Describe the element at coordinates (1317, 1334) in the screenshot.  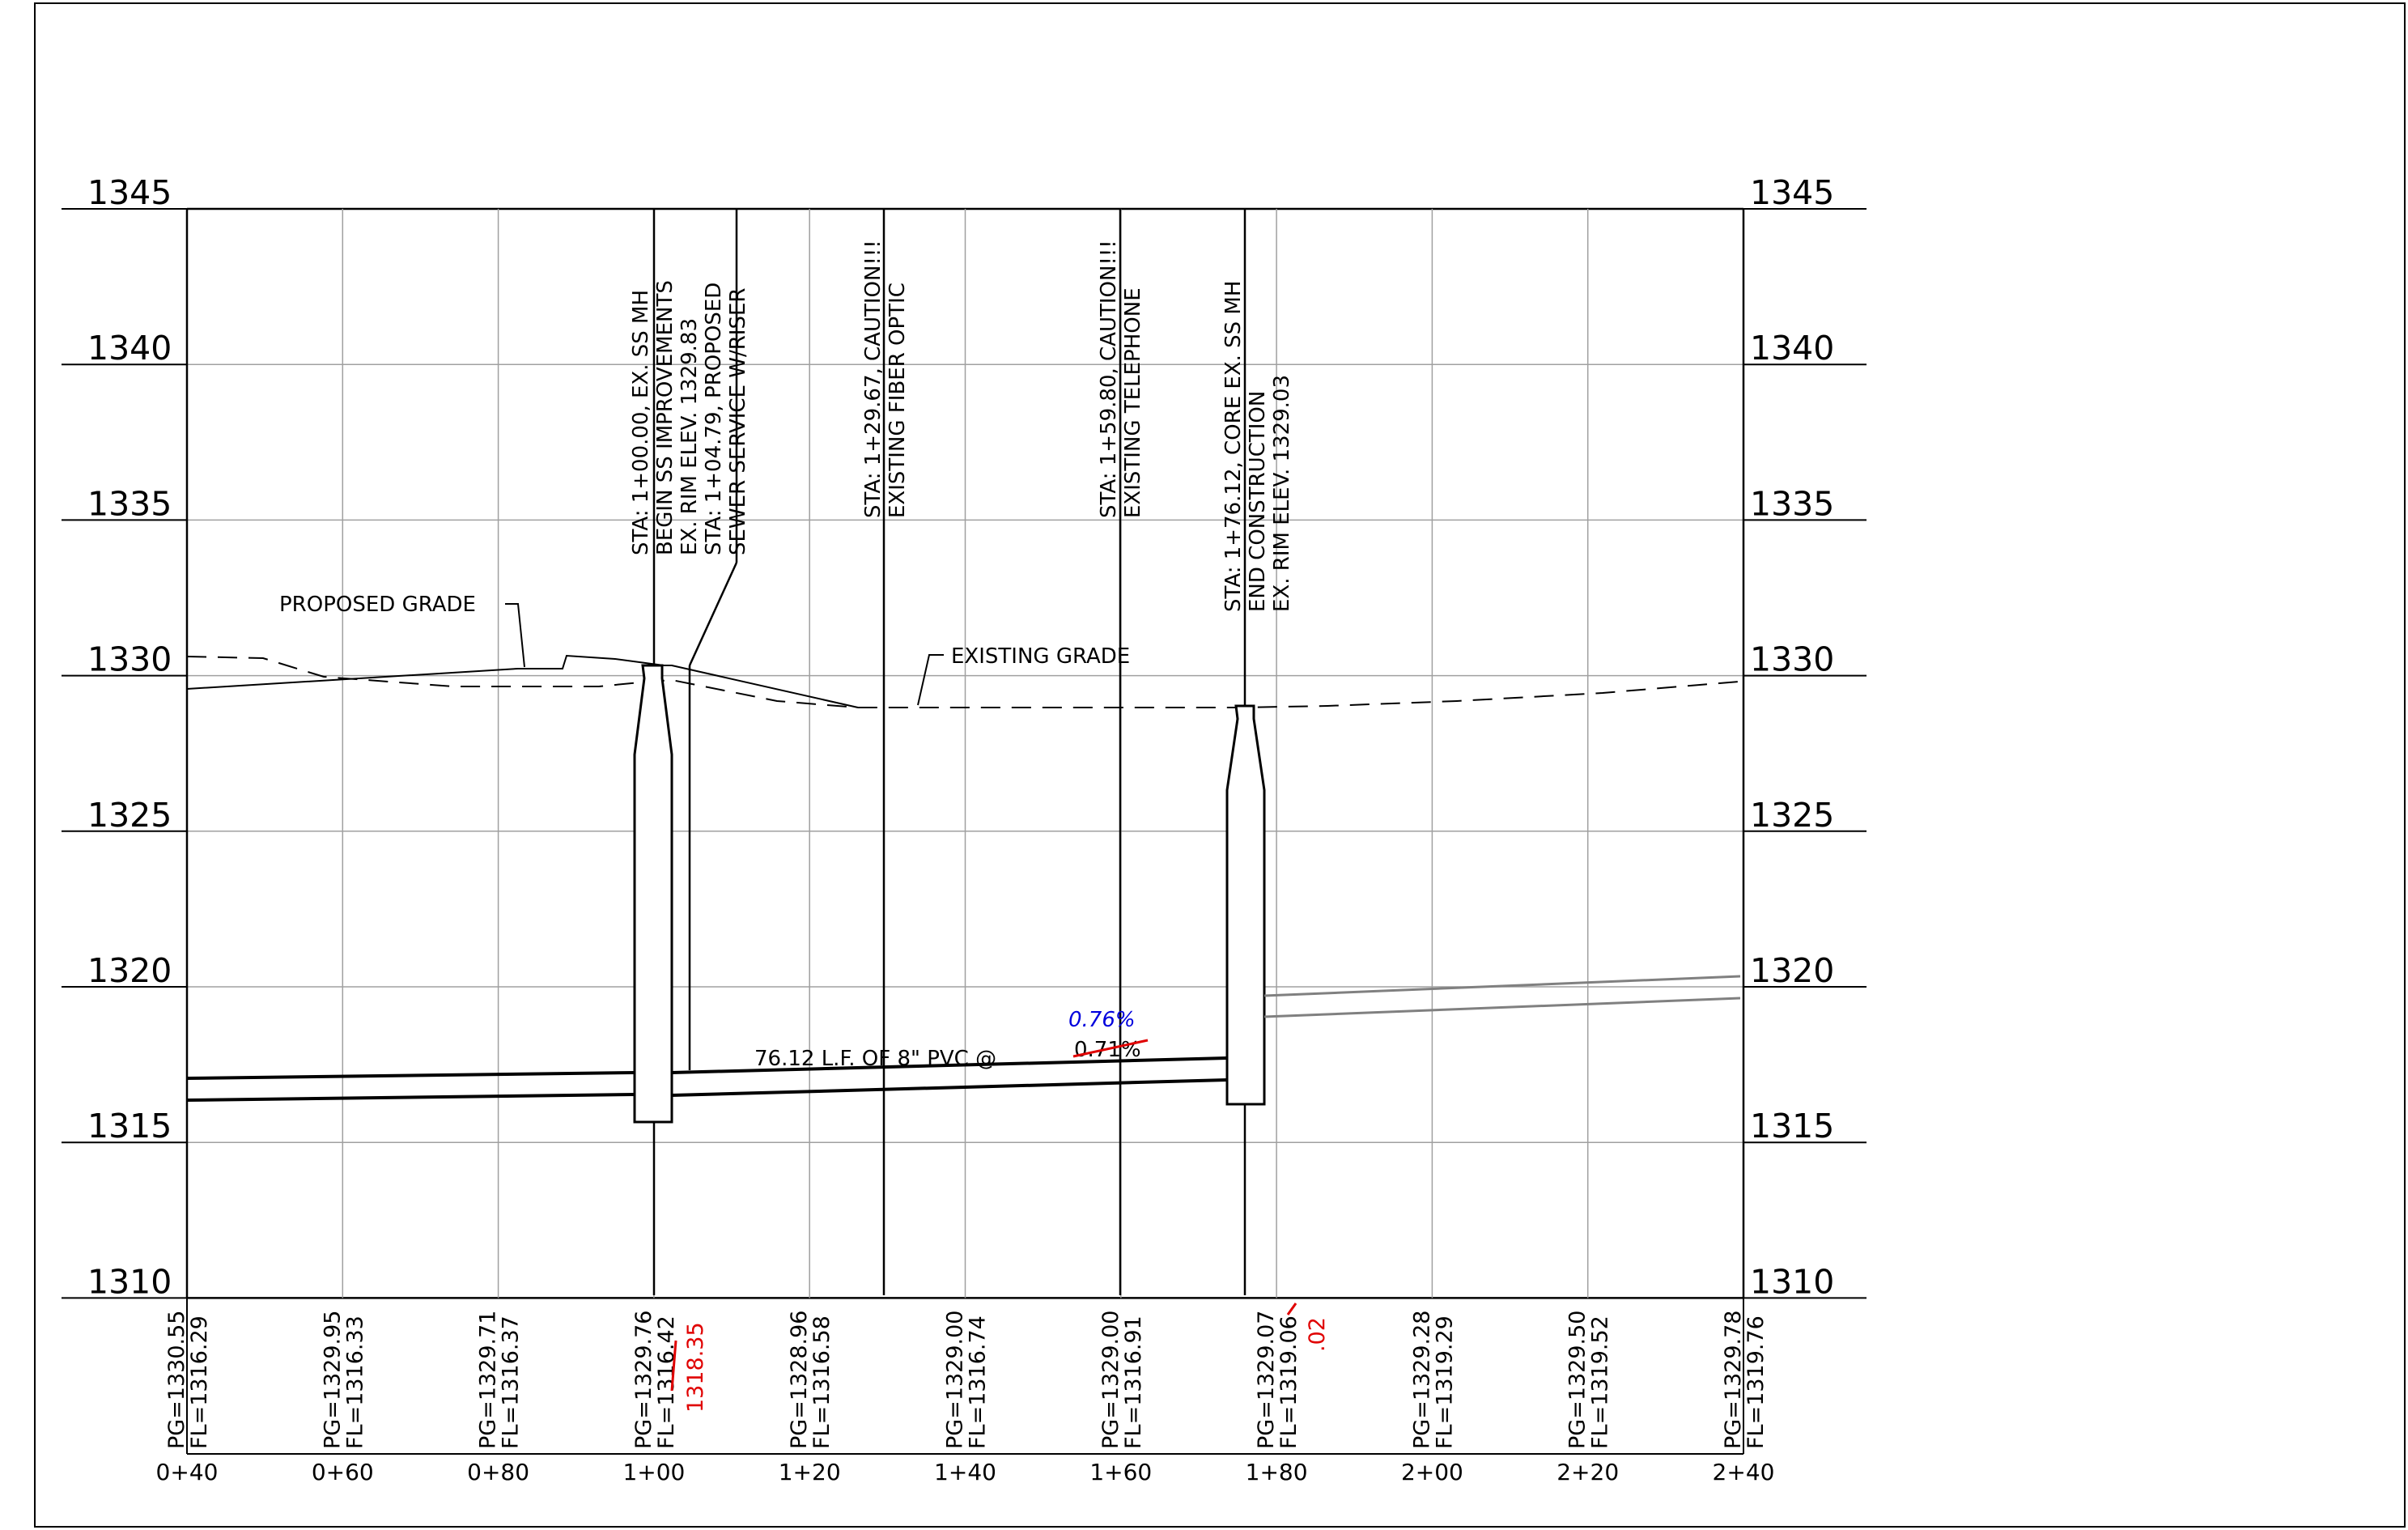
I see `red-fl-correction-2: .02` at that location.